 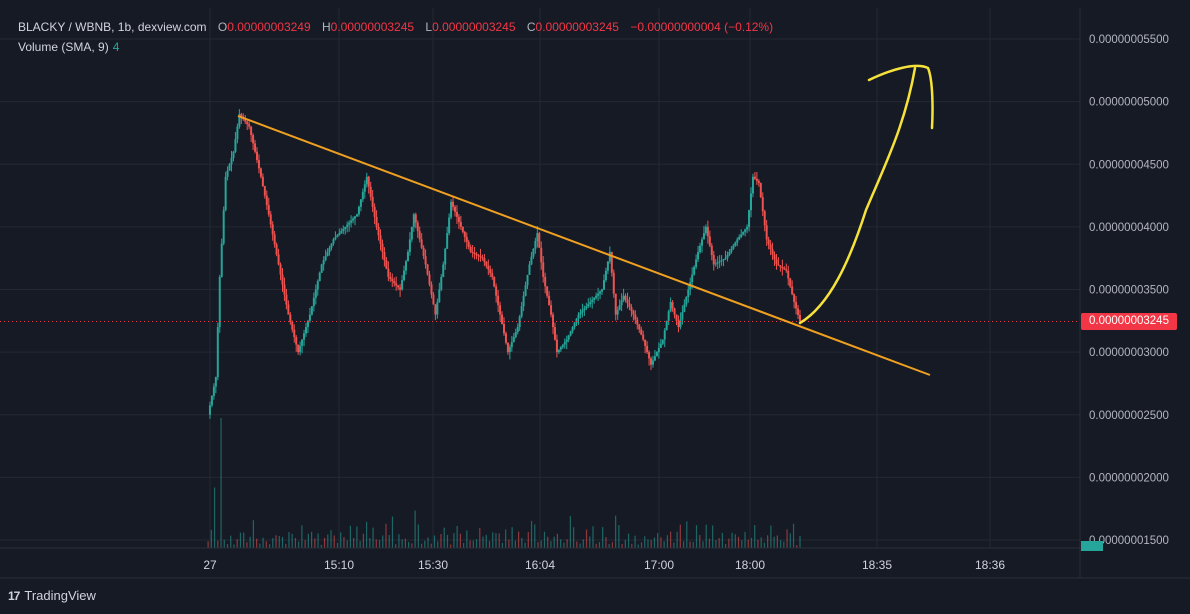 What do you see at coordinates (14, 595) in the screenshot?
I see `tradingview-logo-icon: 17` at bounding box center [14, 595].